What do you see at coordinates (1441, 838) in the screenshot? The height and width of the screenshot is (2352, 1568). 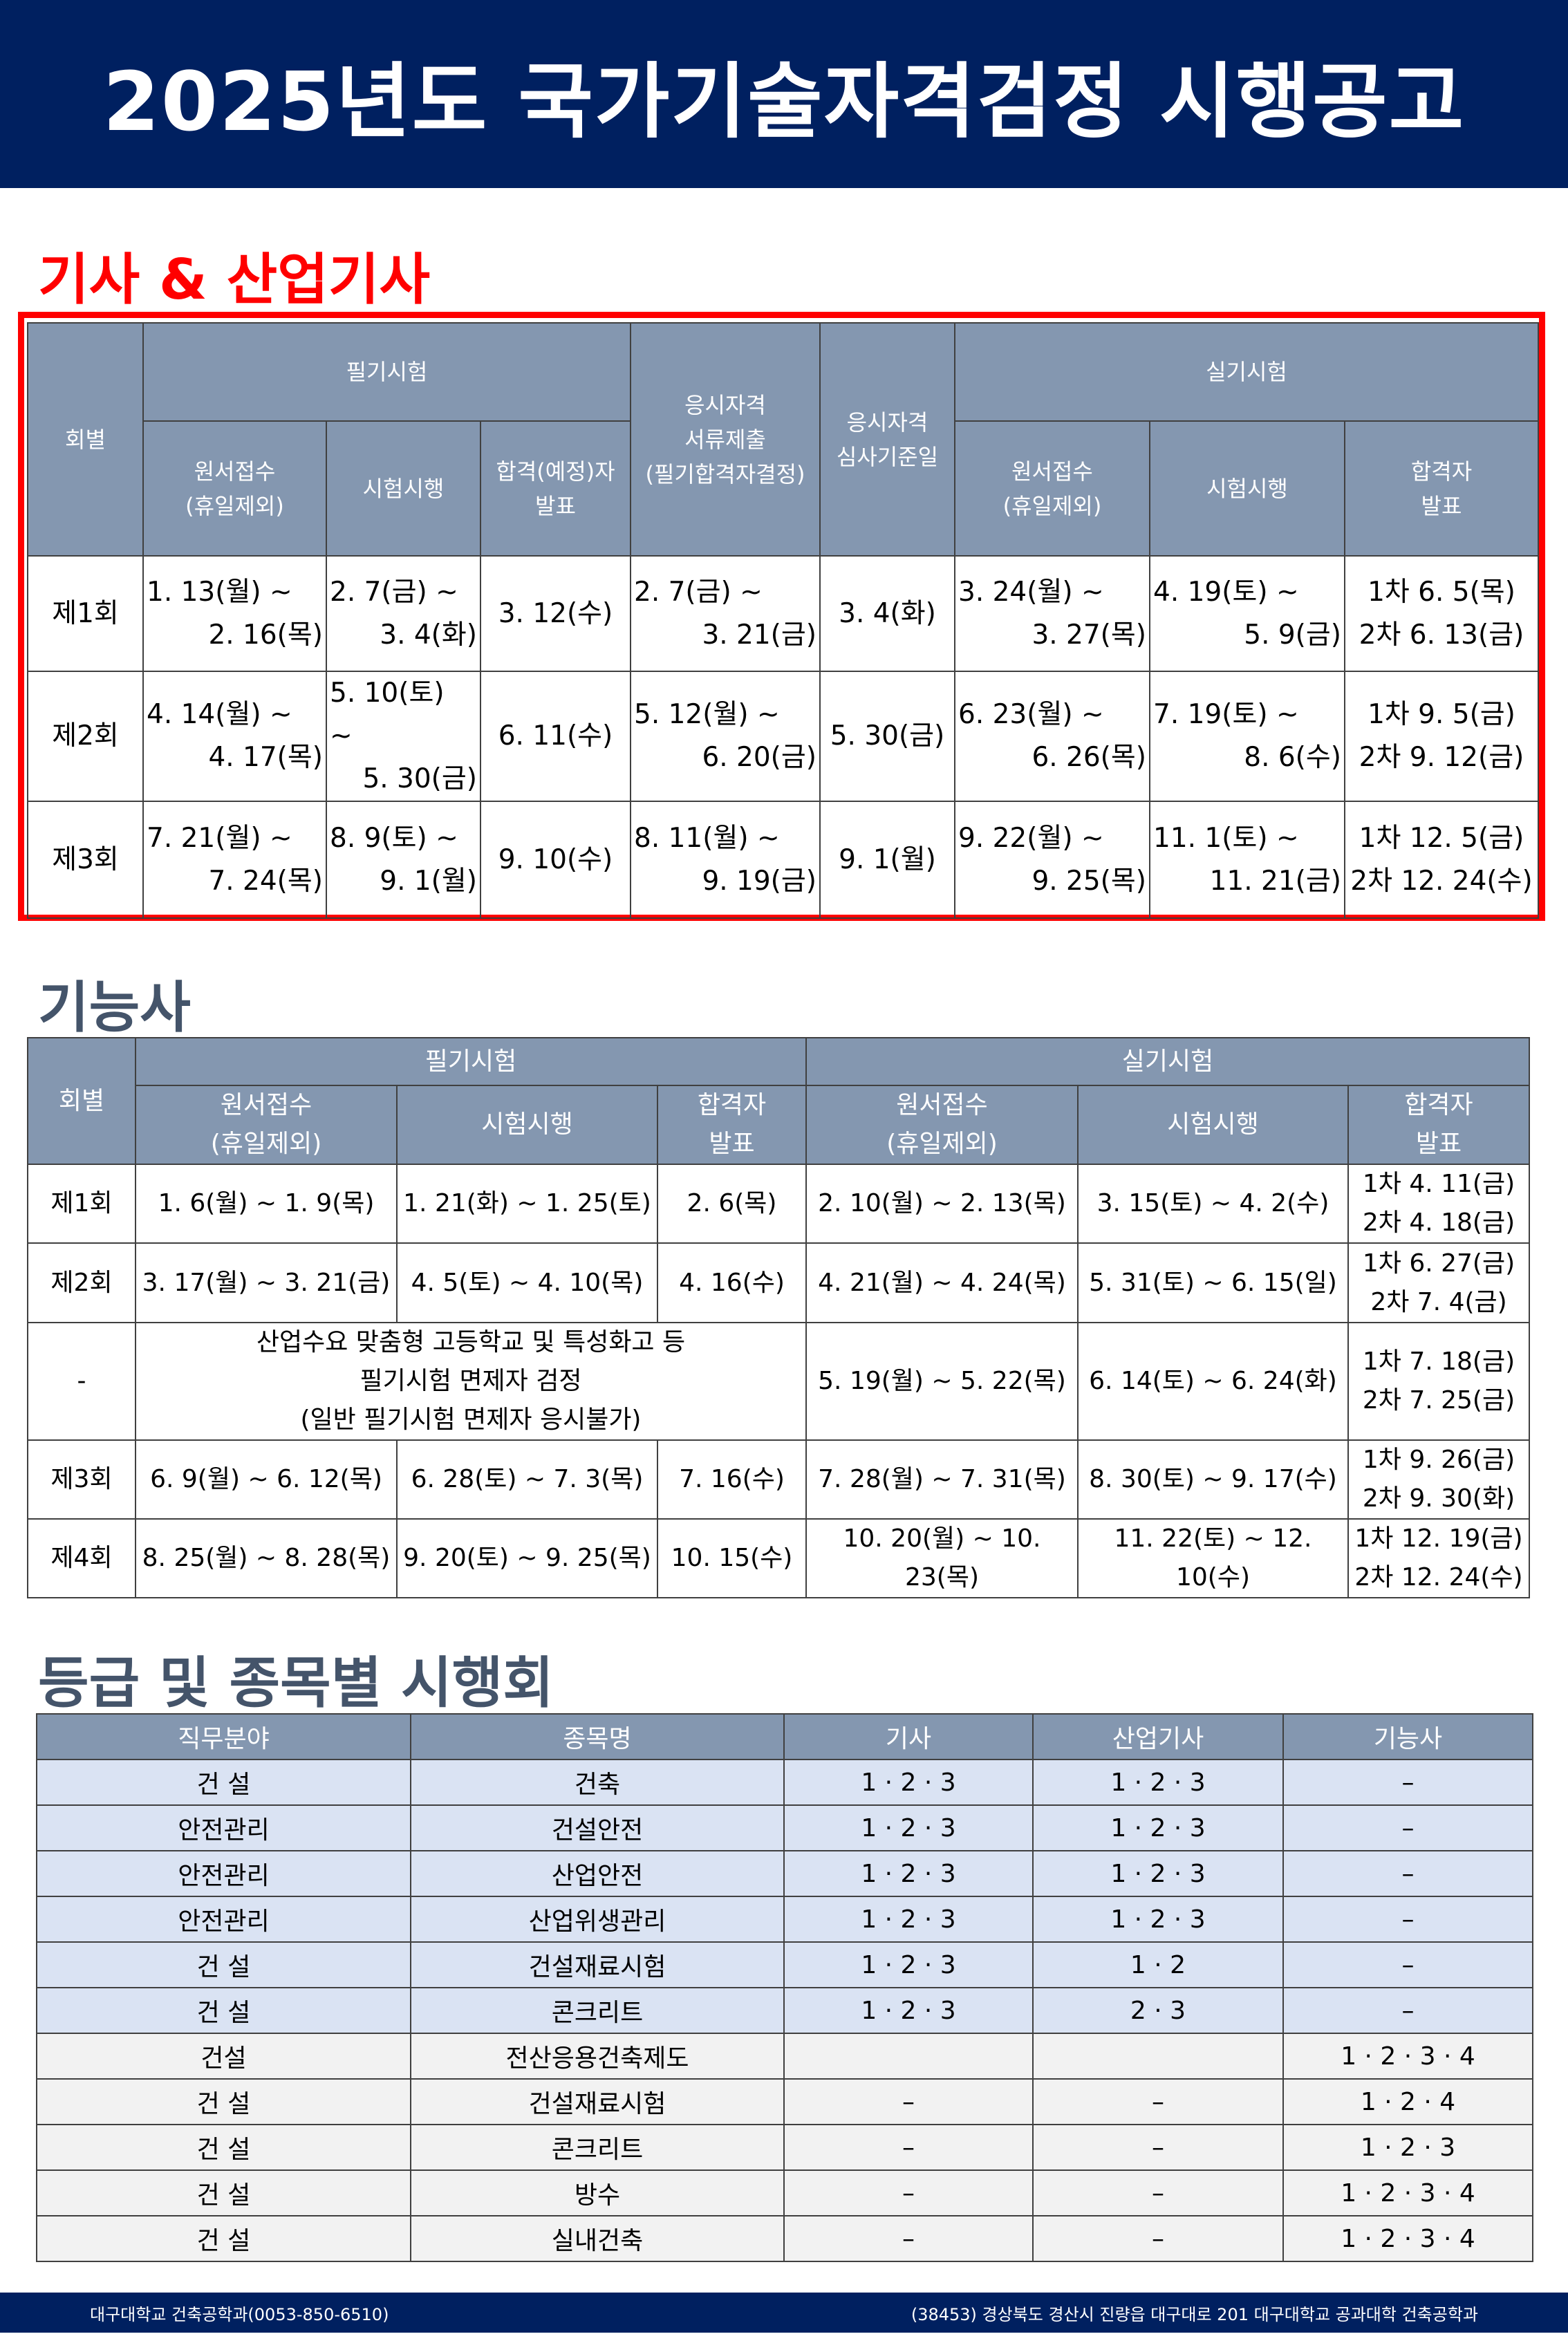 I see `cell-line: 1차 12. 5(금)` at bounding box center [1441, 838].